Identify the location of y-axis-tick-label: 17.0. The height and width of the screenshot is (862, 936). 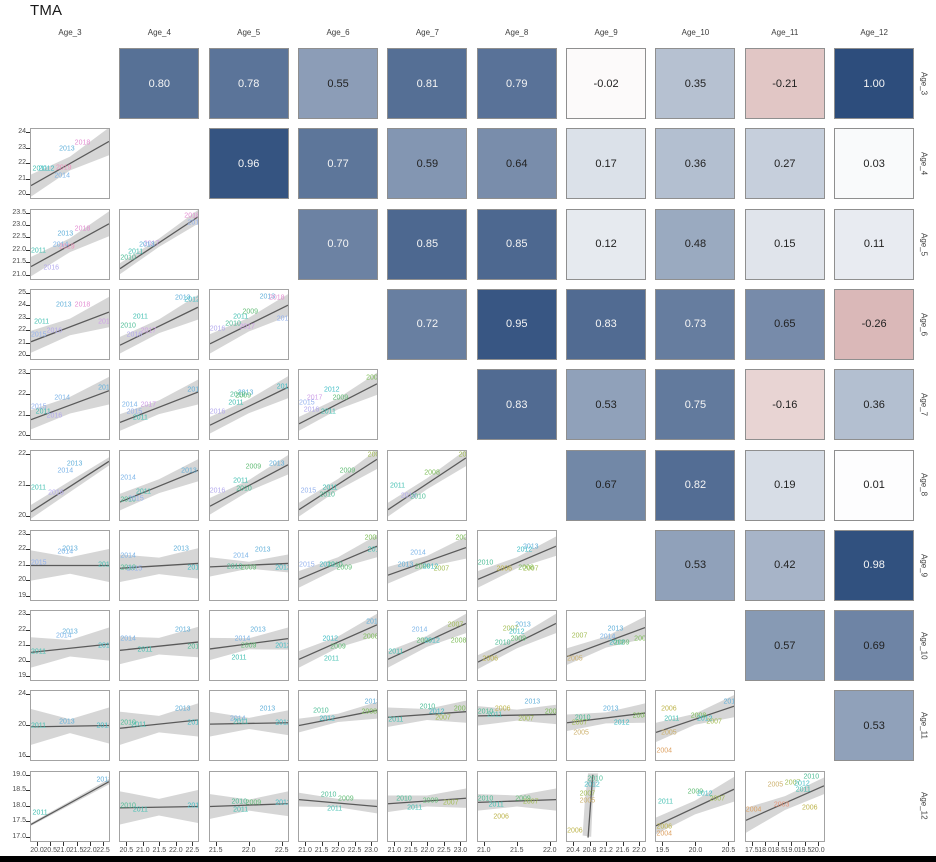
(19, 836).